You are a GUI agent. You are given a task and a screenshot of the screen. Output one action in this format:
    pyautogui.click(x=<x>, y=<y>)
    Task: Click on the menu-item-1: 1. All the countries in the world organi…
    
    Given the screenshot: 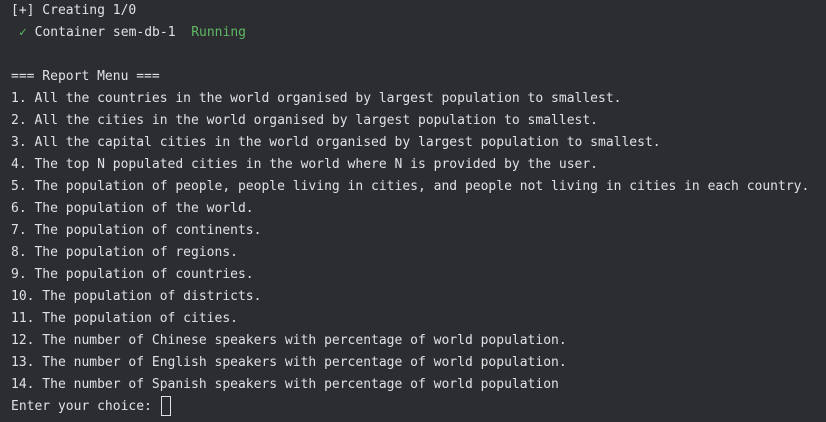 What is the action you would take?
    pyautogui.click(x=316, y=98)
    